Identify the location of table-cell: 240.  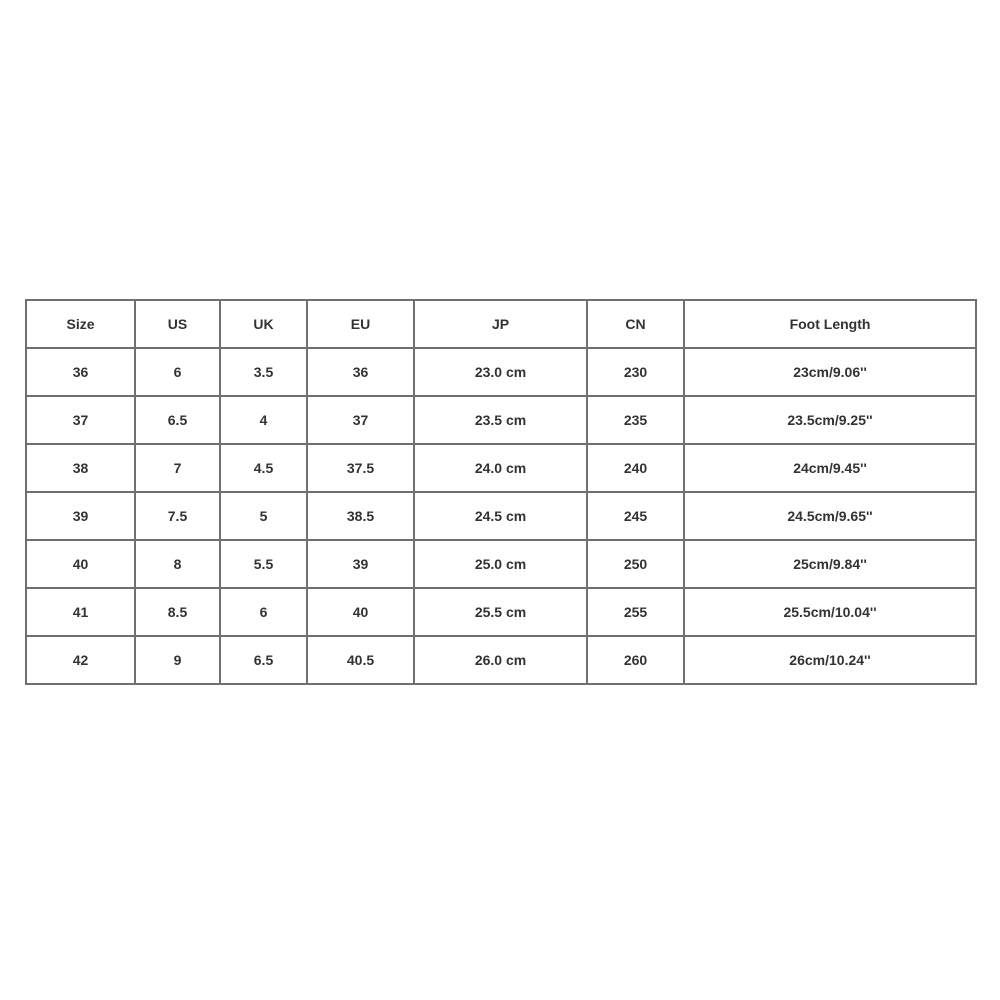
(635, 468).